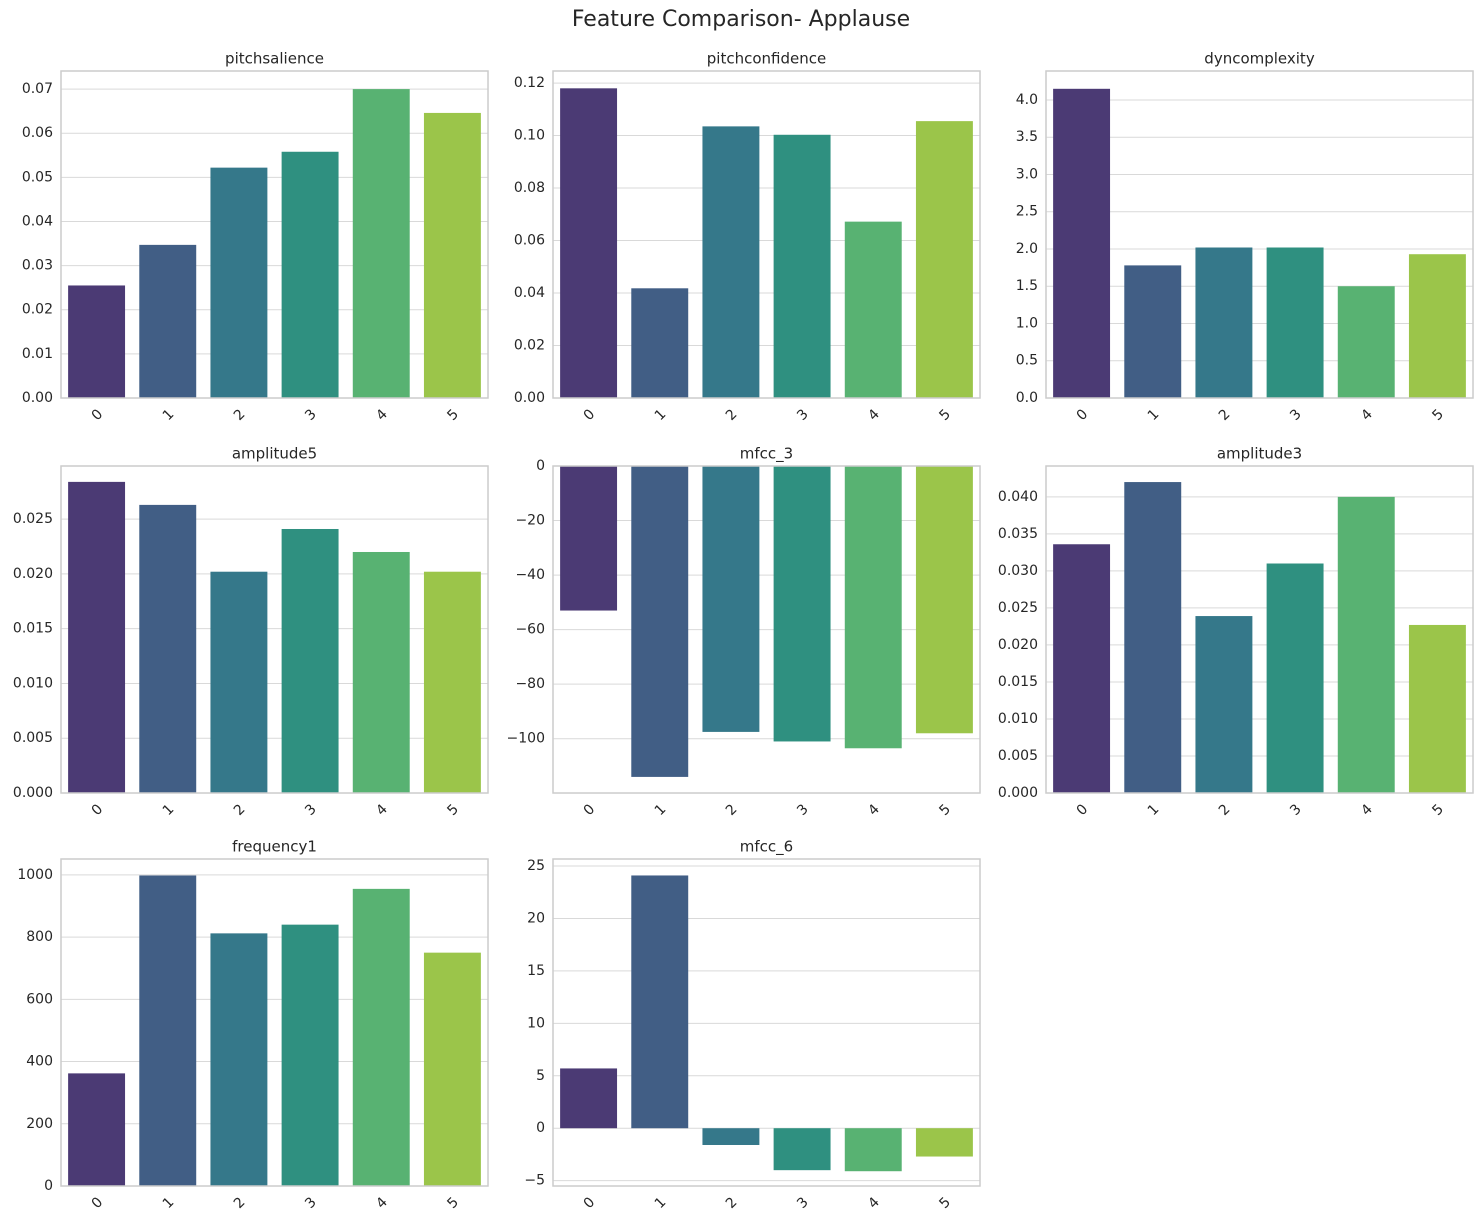 Image resolution: width=1483 pixels, height=1226 pixels. What do you see at coordinates (529, 188) in the screenshot?
I see `y-tick-label: 0.08` at bounding box center [529, 188].